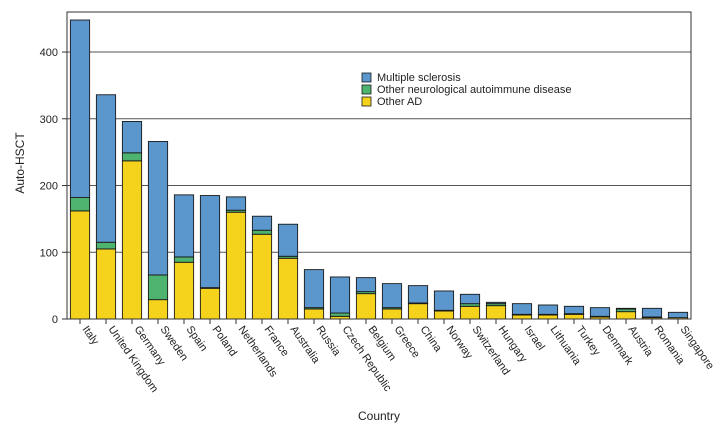 The width and height of the screenshot is (717, 431). I want to click on x-axis-label: Country, so click(379, 416).